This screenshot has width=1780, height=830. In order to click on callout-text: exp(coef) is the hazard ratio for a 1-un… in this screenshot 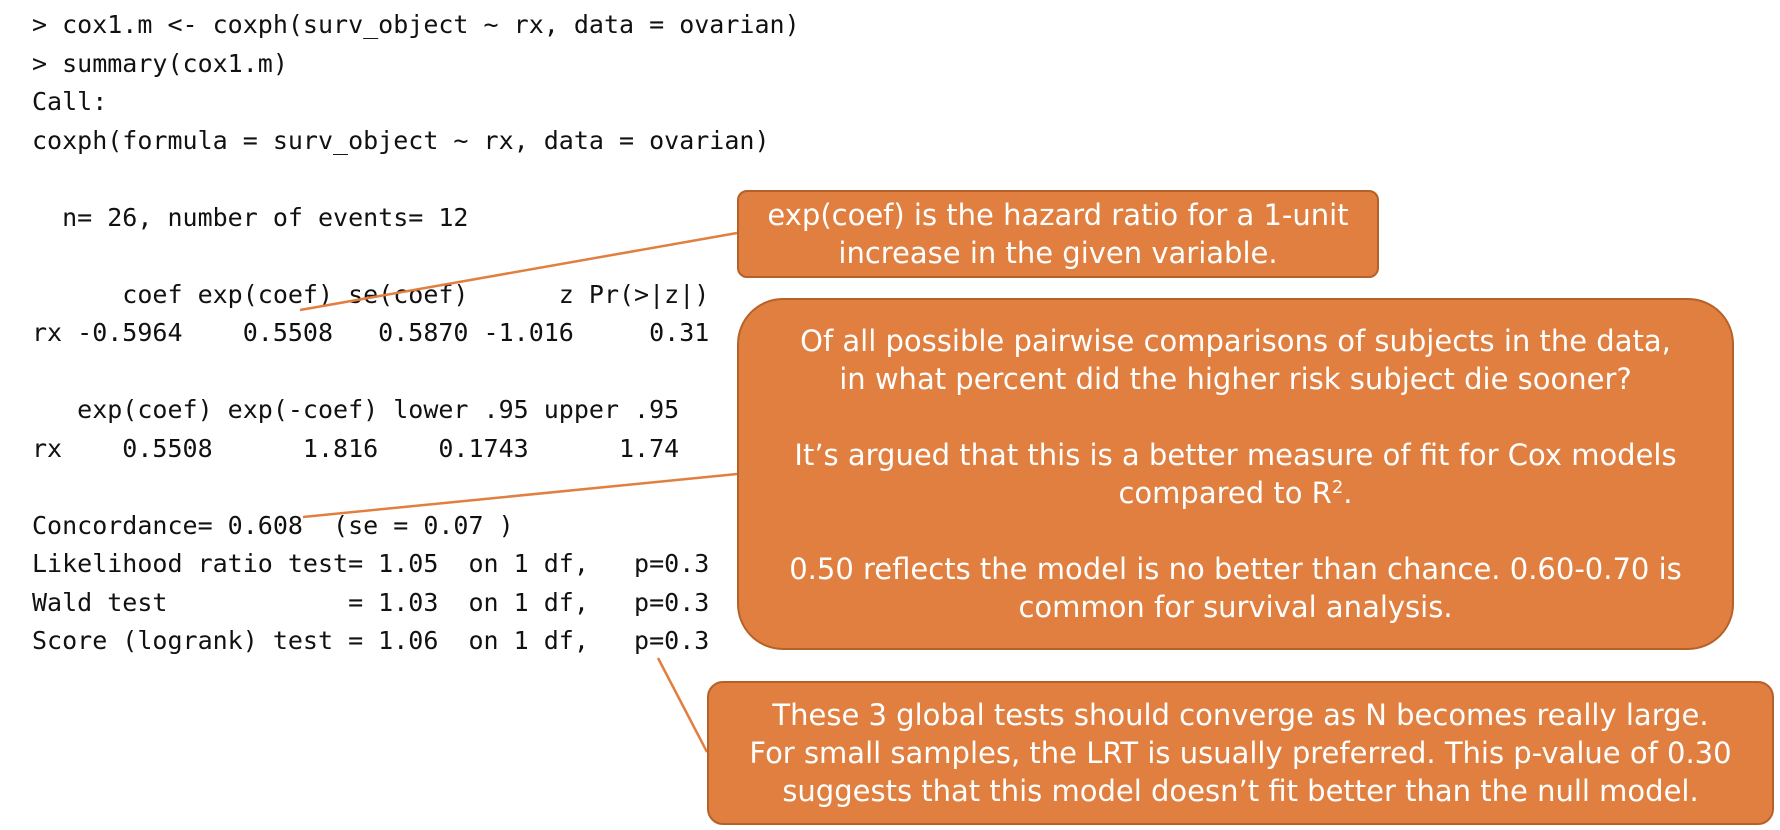, I will do `click(1058, 215)`.